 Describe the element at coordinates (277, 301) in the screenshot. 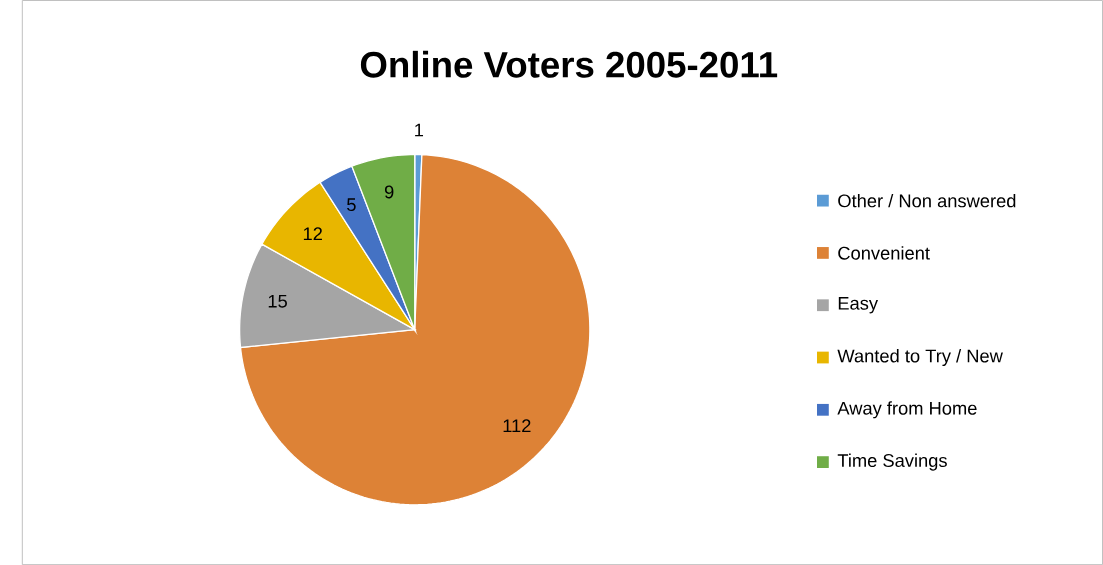

I see `data-label: 15` at that location.